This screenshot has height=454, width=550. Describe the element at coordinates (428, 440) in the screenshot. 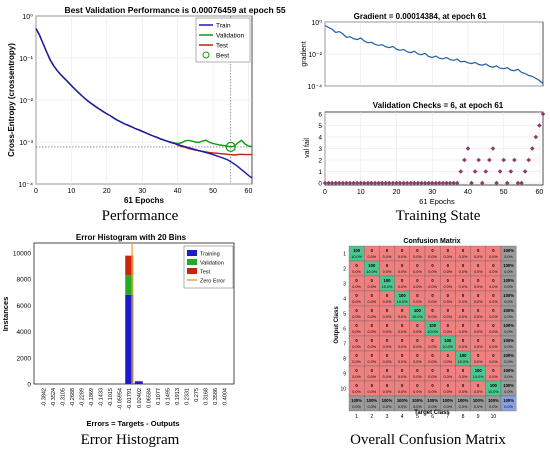

I see `confusion-caption: Overall Confusion Matrix` at that location.